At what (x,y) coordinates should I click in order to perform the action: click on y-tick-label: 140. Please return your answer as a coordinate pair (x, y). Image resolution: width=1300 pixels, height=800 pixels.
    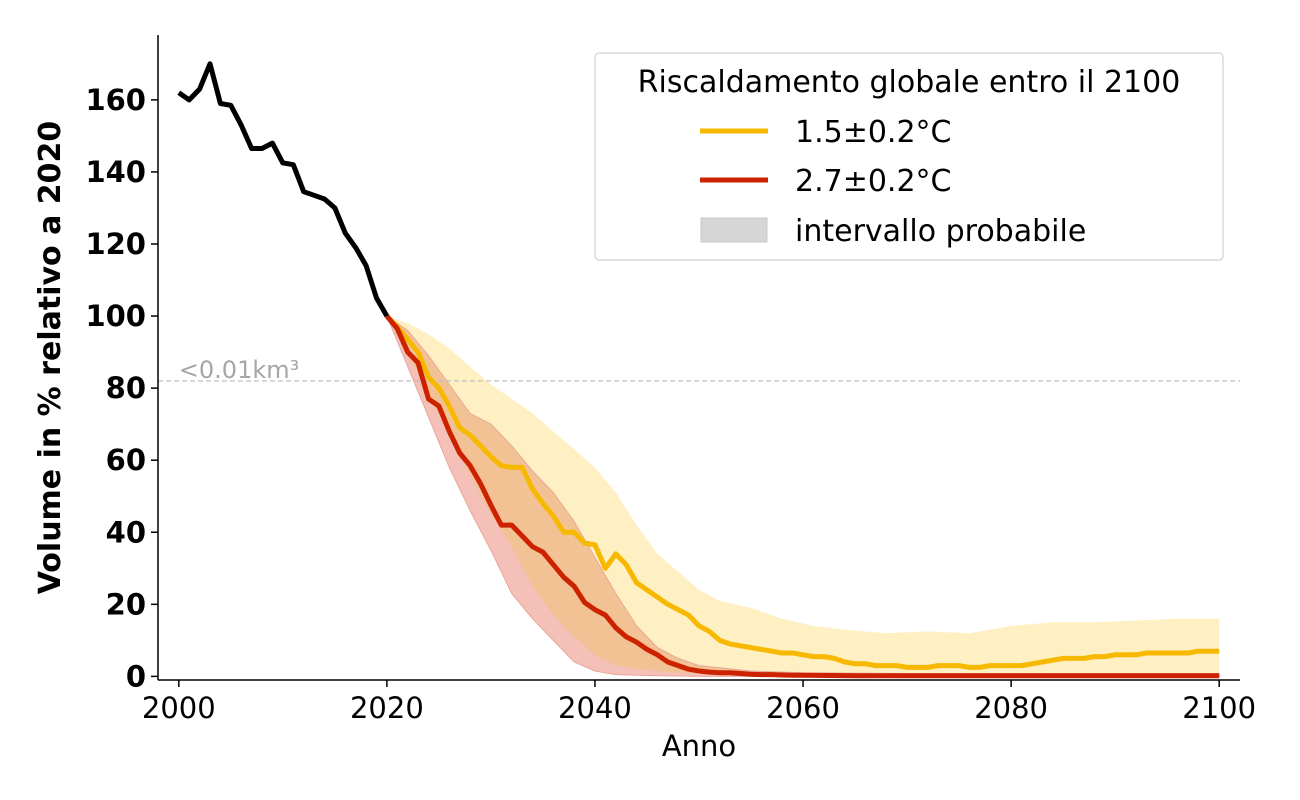
    Looking at the image, I should click on (115, 172).